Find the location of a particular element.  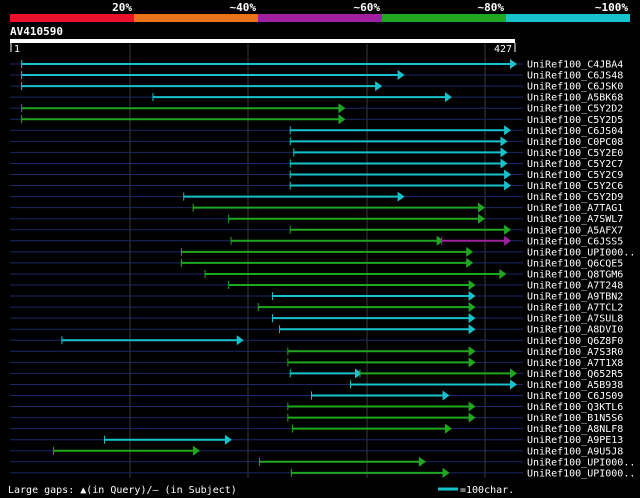

hit-row: UniRef100_A5BK68 is located at coordinates (316, 98).